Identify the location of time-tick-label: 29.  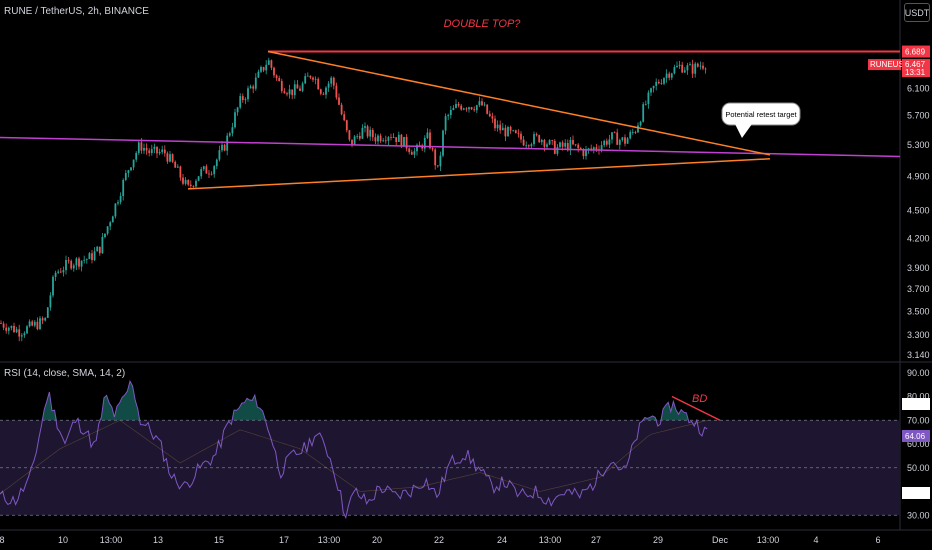
(658, 540).